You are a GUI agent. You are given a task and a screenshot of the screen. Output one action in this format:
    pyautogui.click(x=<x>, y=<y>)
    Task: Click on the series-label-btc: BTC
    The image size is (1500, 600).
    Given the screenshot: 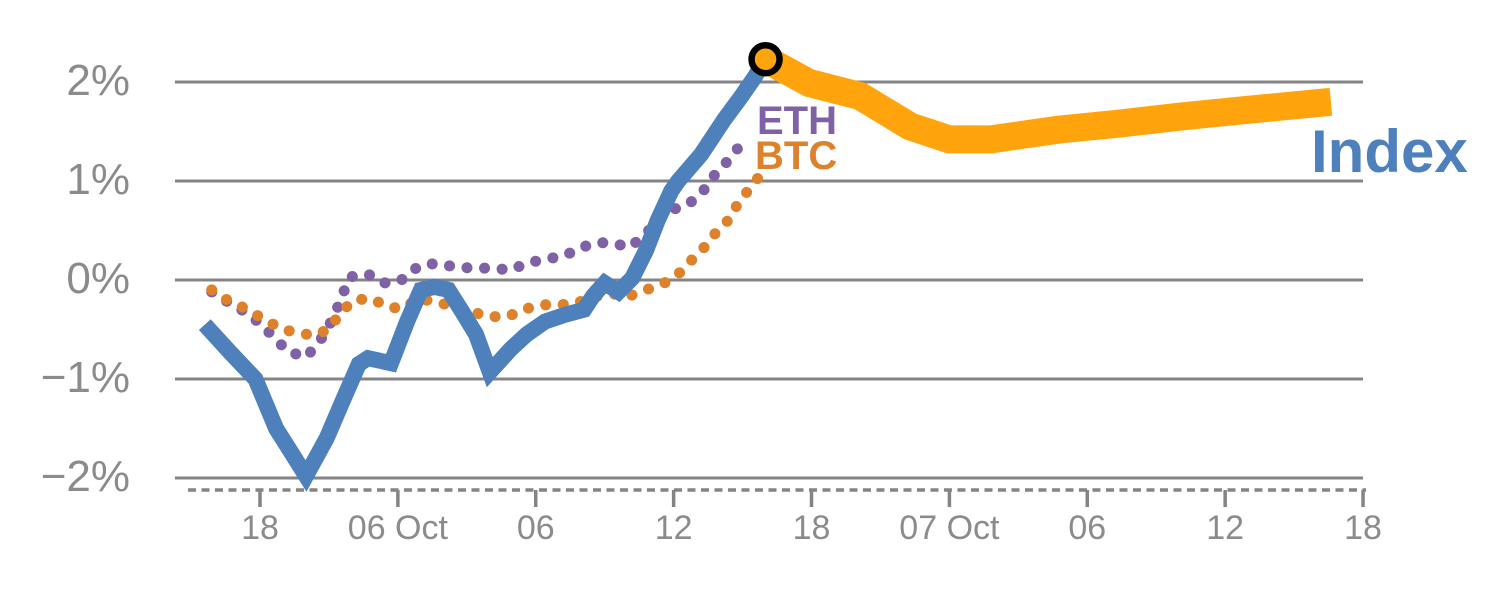 What is the action you would take?
    pyautogui.click(x=796, y=156)
    